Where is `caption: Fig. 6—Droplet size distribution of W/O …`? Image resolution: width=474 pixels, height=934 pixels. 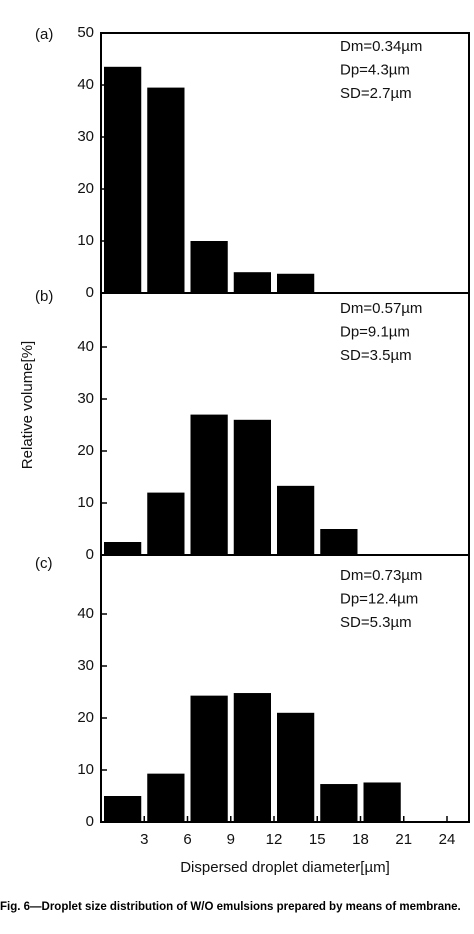 caption: Fig. 6—Droplet size distribution of W/O … is located at coordinates (230, 907).